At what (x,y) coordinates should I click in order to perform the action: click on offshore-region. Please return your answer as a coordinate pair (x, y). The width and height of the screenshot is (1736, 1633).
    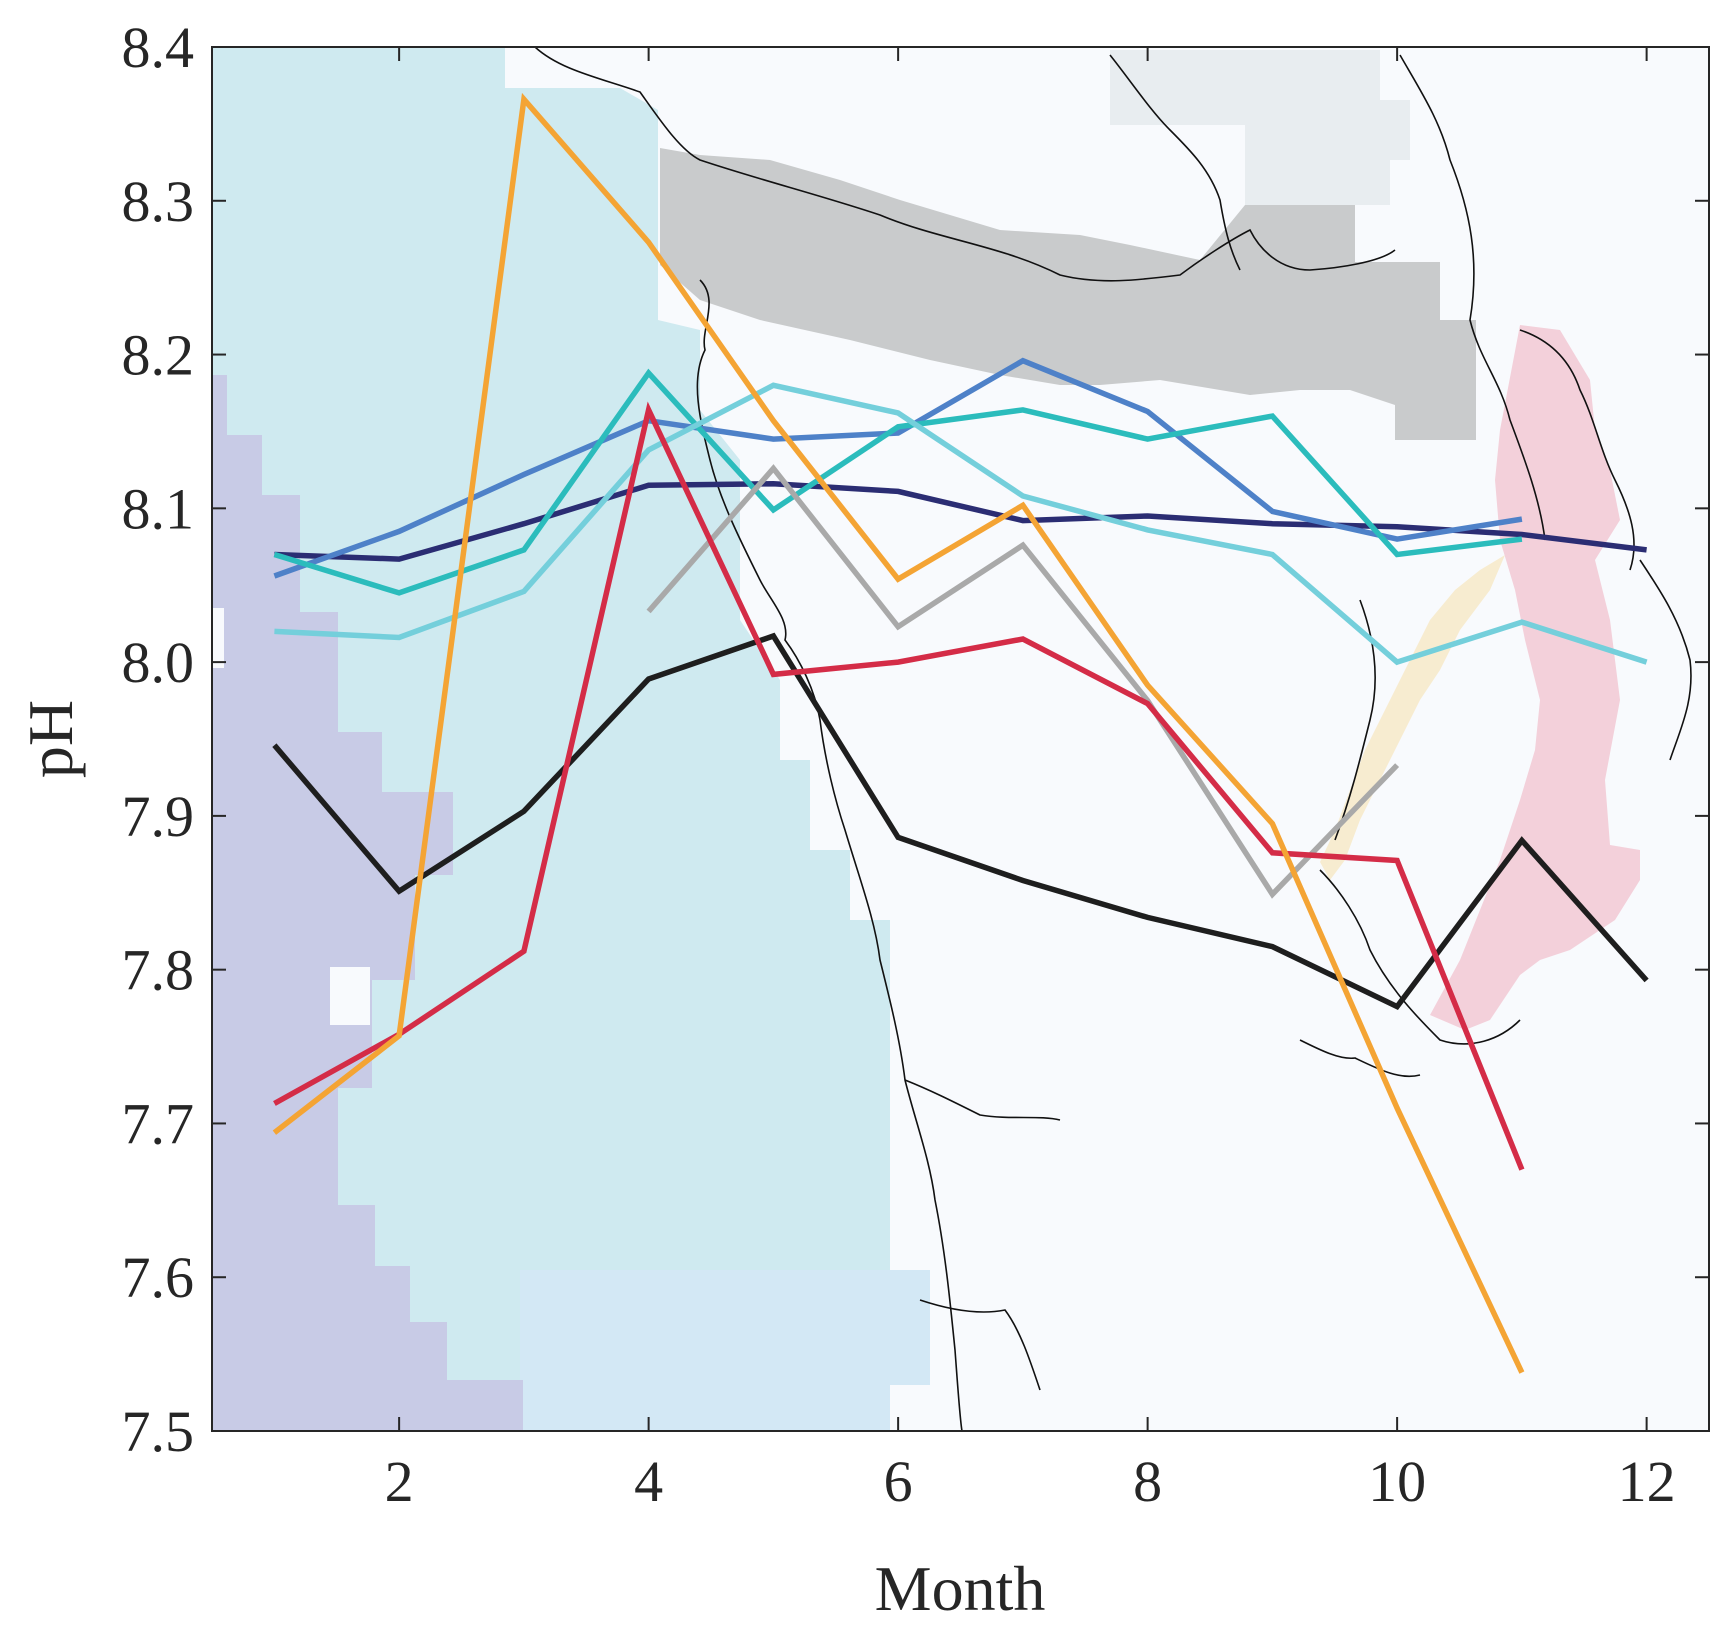
    Looking at the image, I should click on (367, 903).